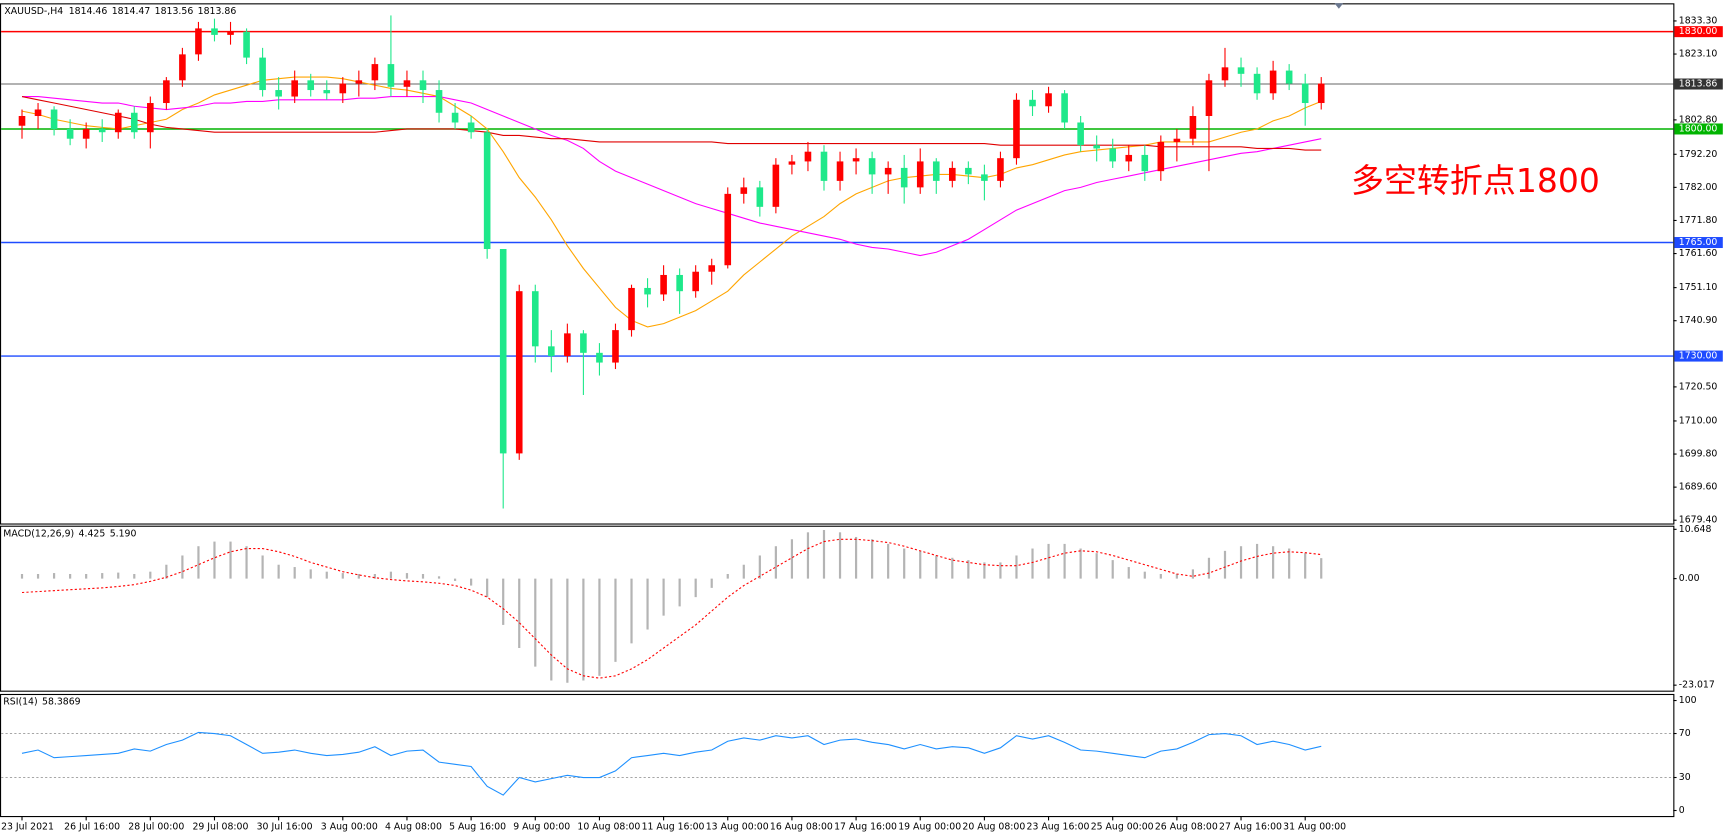 The width and height of the screenshot is (1725, 838). Describe the element at coordinates (1698, 253) in the screenshot. I see `y-tick-label: 1761.60` at that location.